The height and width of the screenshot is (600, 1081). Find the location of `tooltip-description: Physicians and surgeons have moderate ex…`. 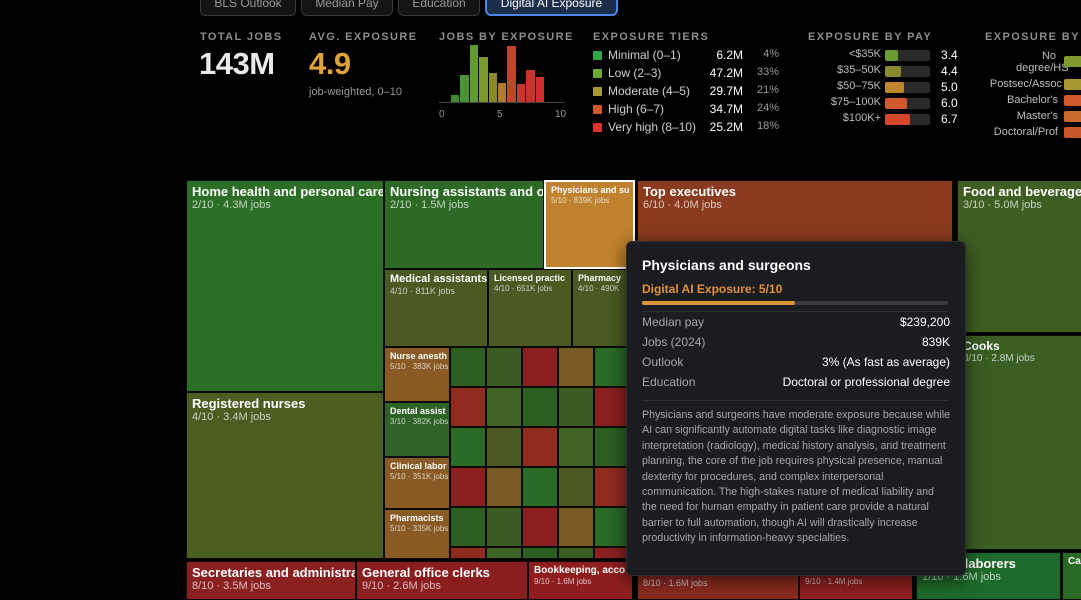

tooltip-description: Physicians and surgeons have moderate ex… is located at coordinates (796, 477).